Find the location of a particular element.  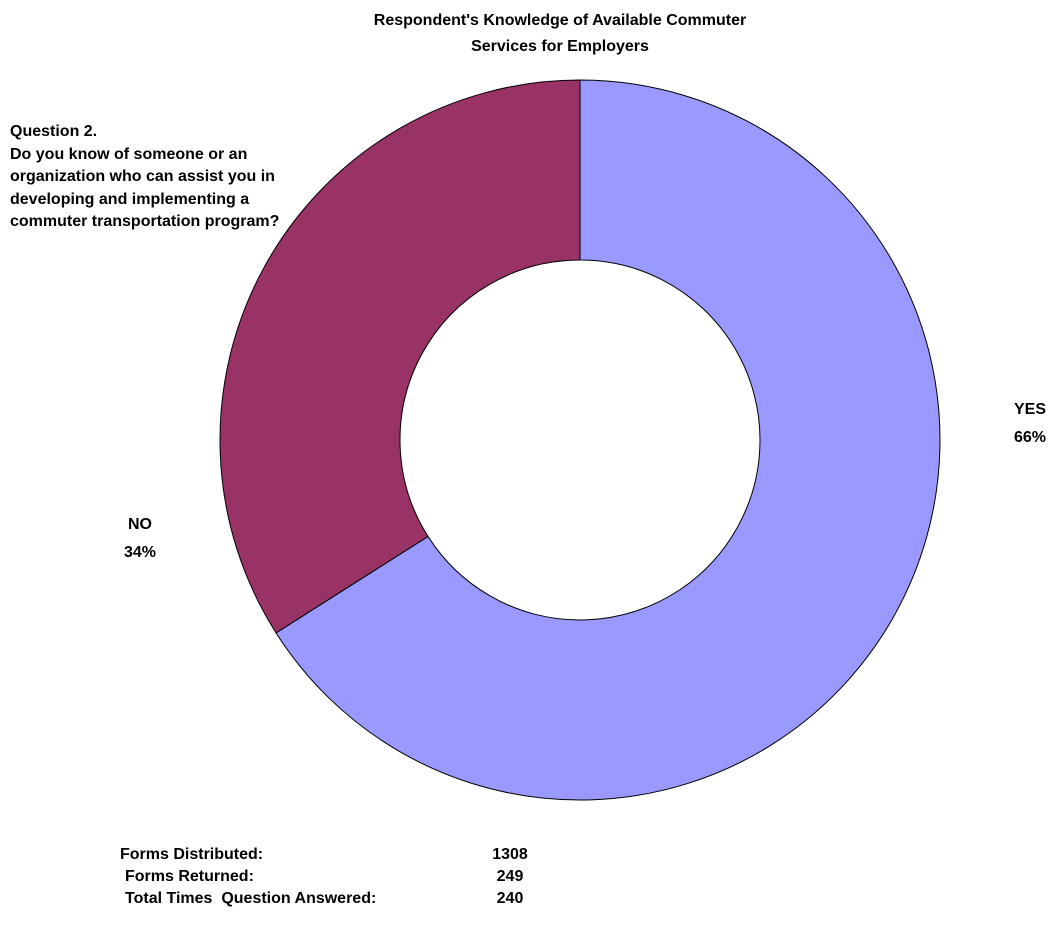

slice-value-label: 34% is located at coordinates (140, 552).